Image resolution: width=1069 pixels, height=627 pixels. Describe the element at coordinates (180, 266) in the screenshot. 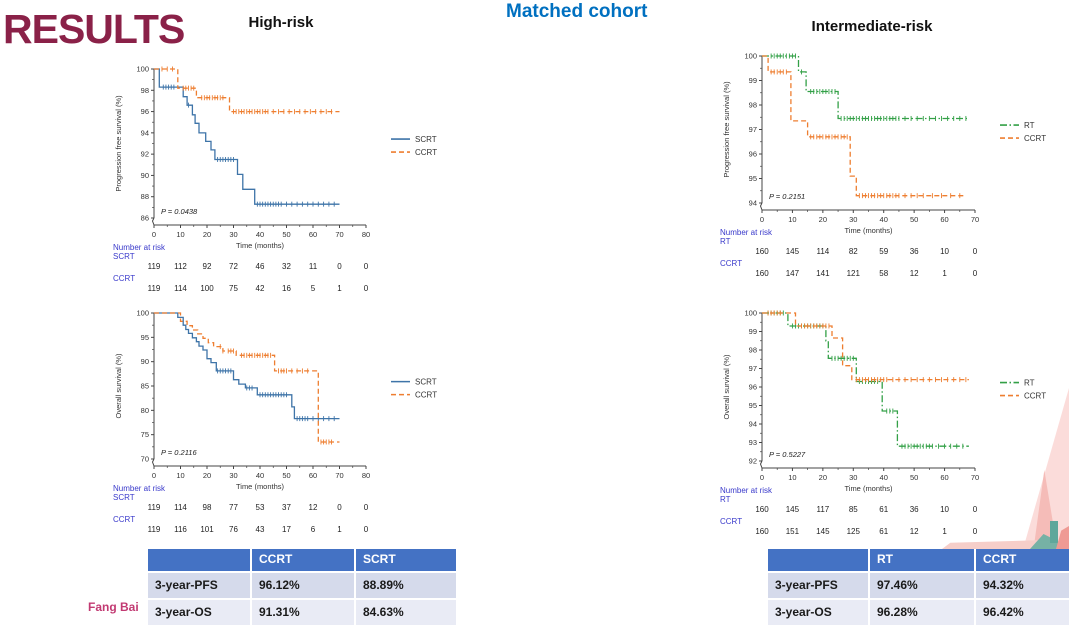

I see `svg-text: 112` at that location.